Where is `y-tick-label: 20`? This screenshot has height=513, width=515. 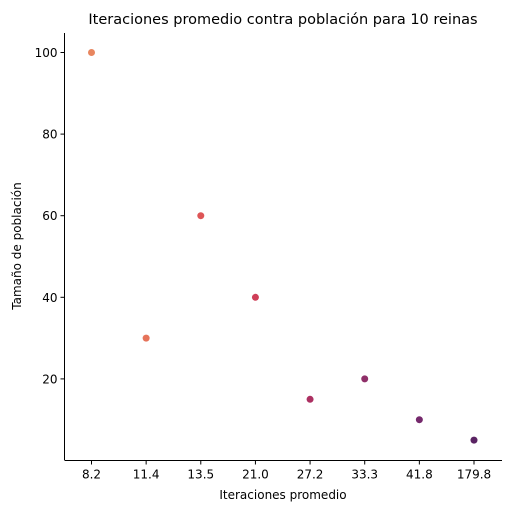
y-tick-label: 20 is located at coordinates (49, 379).